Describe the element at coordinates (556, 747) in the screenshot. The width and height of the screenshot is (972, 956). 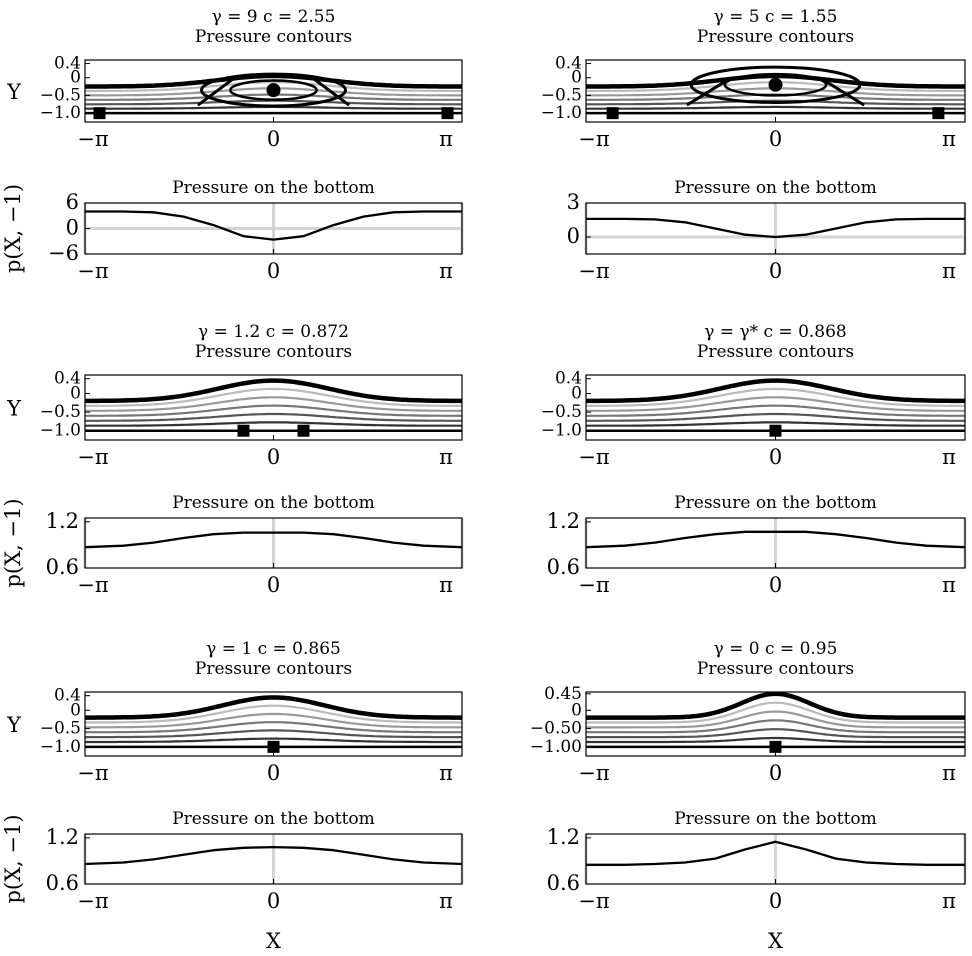
I see `y-tick-label: −1.00` at that location.